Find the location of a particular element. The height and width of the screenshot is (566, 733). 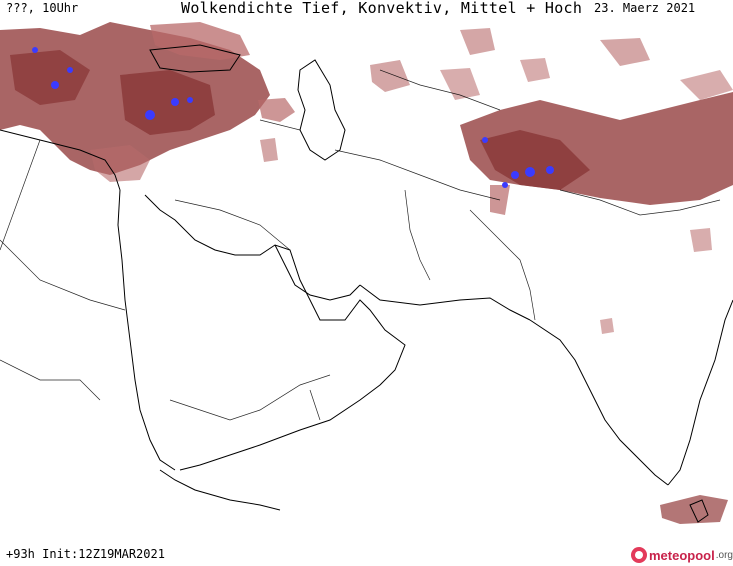

model-run-label: +93h Init:12Z19MAR2021 is located at coordinates (85, 554).